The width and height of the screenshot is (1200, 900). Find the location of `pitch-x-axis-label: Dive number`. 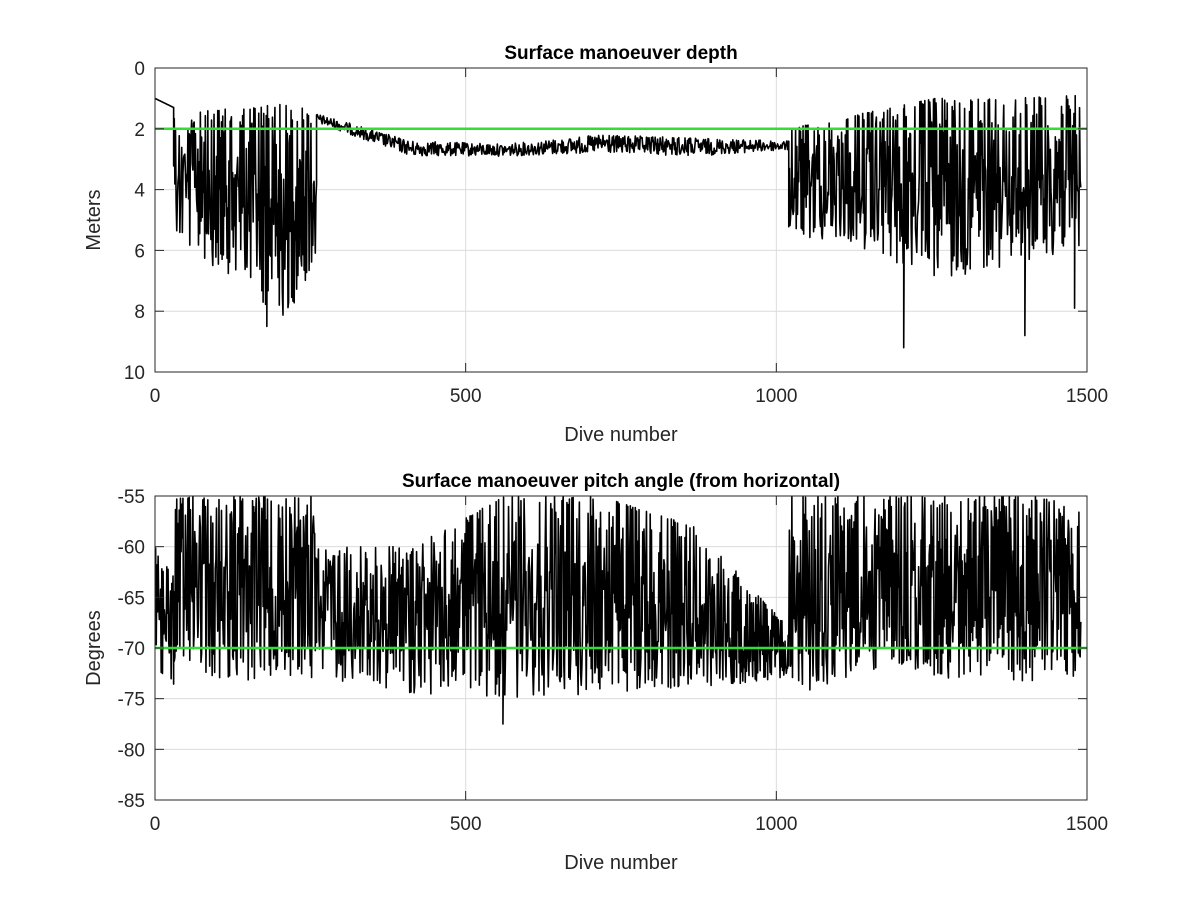

pitch-x-axis-label: Dive number is located at coordinates (621, 863).